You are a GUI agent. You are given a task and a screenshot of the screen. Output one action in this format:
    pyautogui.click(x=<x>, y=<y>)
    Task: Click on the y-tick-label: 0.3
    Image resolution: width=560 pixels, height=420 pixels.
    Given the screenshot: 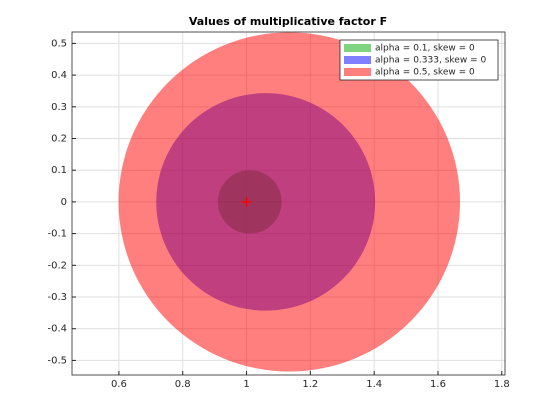 What is the action you would take?
    pyautogui.click(x=59, y=107)
    